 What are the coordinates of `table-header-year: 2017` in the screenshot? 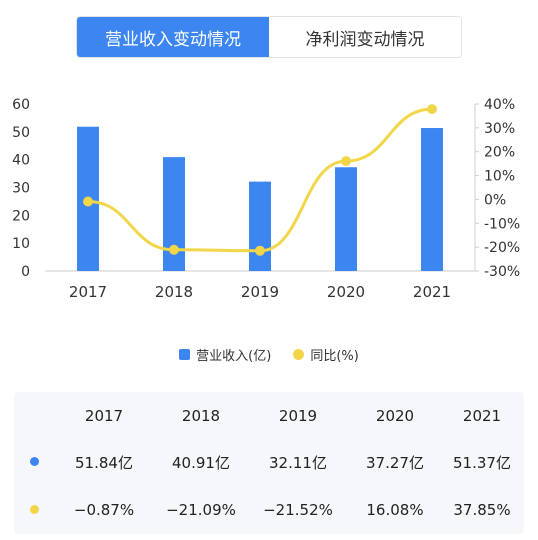 It's located at (104, 416).